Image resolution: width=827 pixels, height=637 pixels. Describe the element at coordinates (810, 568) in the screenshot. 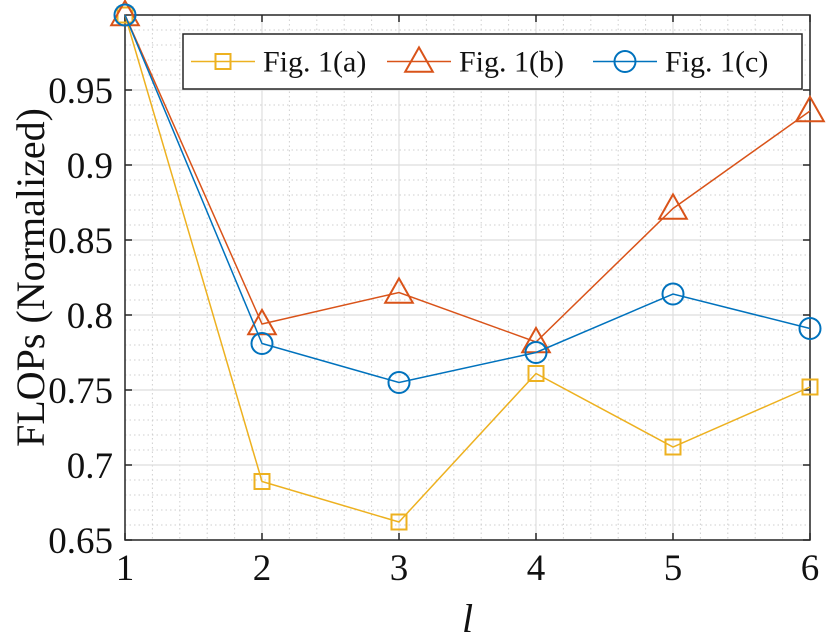

I see `x-tick-label: 6` at that location.